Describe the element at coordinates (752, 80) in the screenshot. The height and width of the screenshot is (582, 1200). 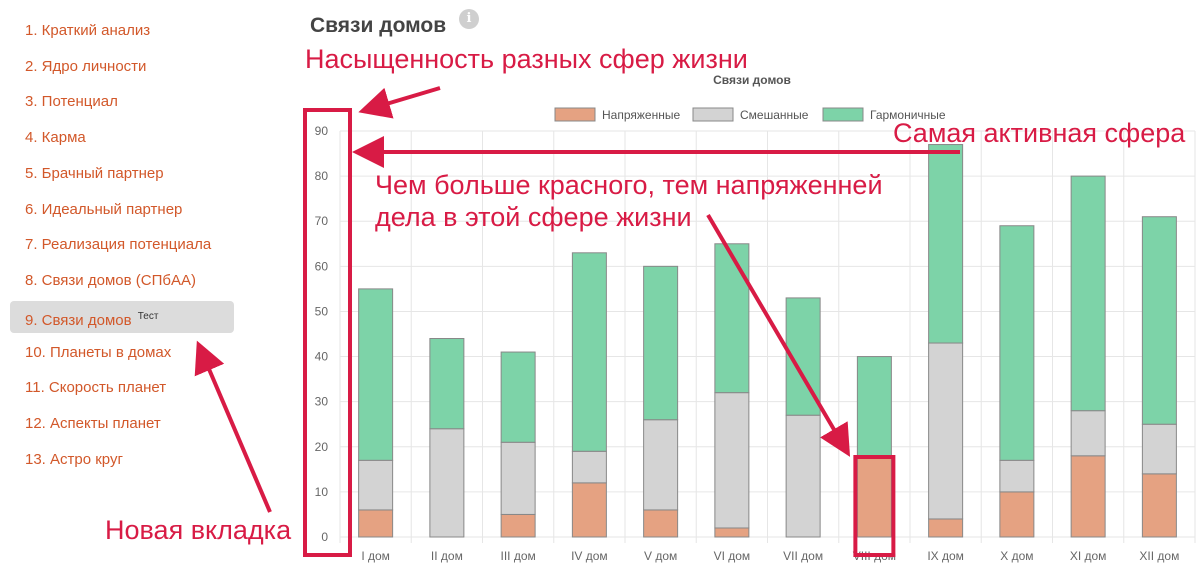
I see `chart-title: Связи домов` at that location.